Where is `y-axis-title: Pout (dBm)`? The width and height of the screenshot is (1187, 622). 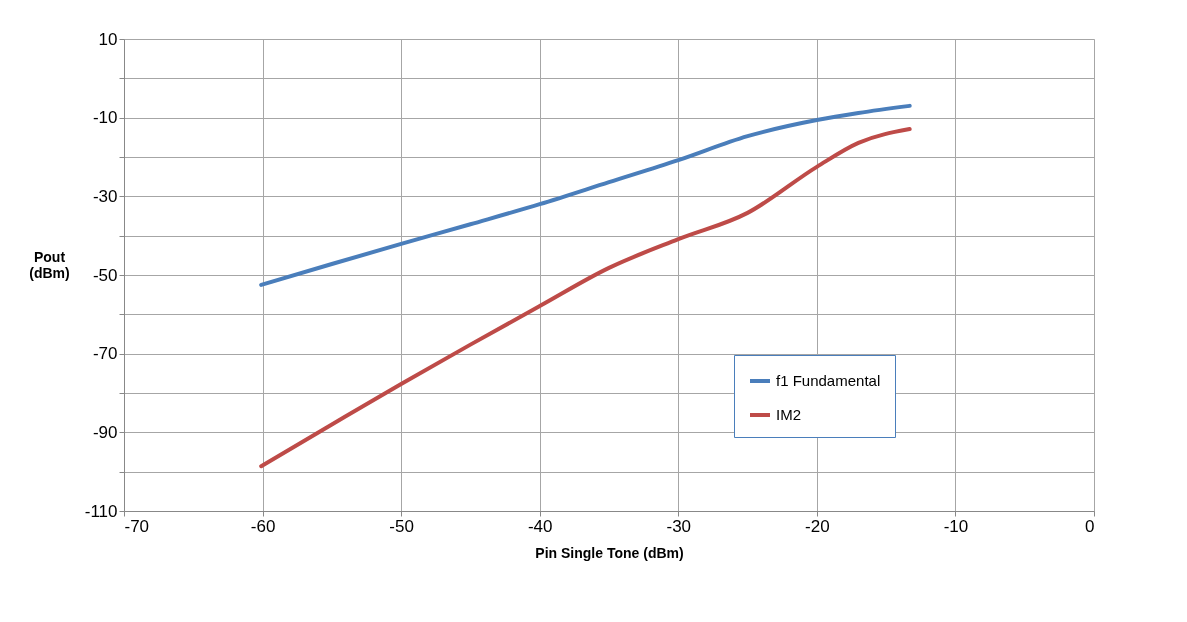 y-axis-title: Pout (dBm) is located at coordinates (49, 264).